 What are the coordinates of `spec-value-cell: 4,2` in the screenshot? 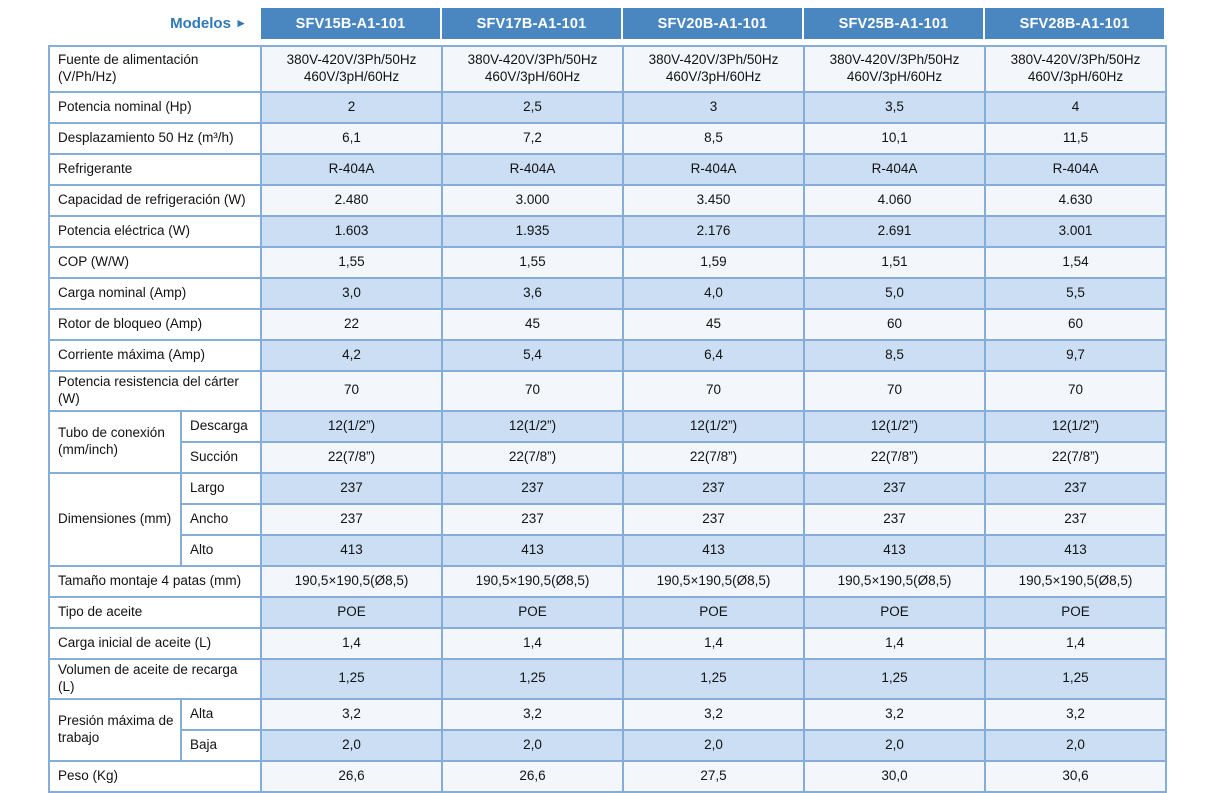 It's located at (352, 355).